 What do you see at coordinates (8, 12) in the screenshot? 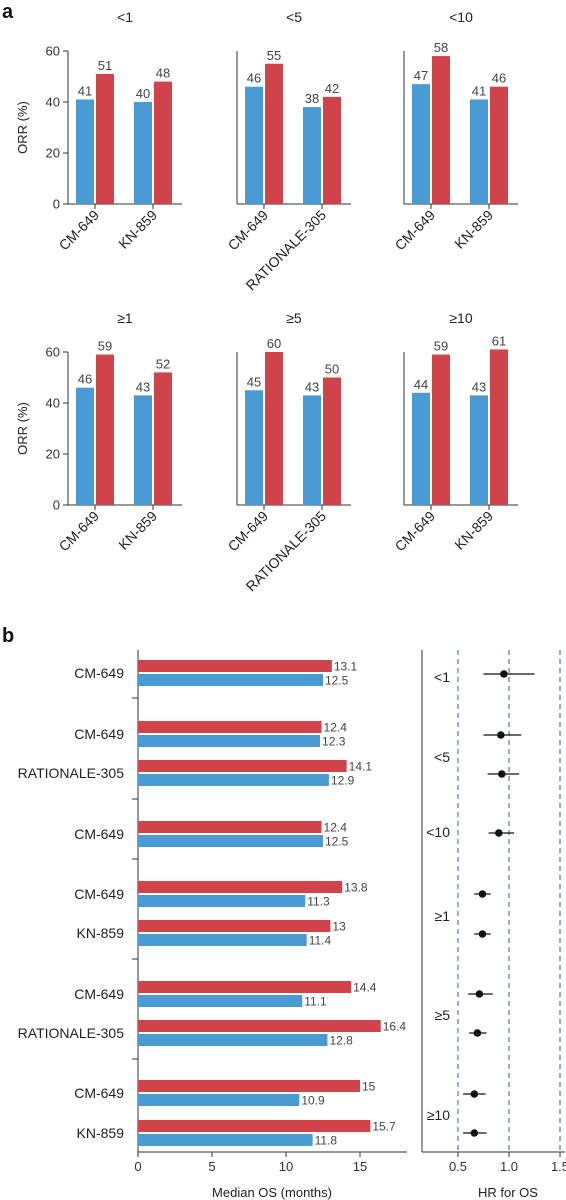
I see `panel-a-letter: a` at bounding box center [8, 12].